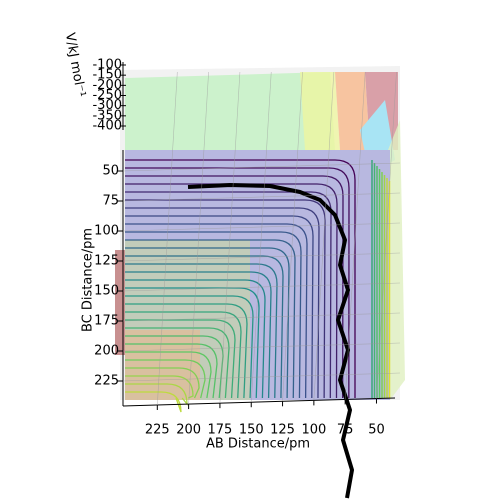 The image size is (500, 504). I want to click on y-tick-label: 50, so click(110, 171).